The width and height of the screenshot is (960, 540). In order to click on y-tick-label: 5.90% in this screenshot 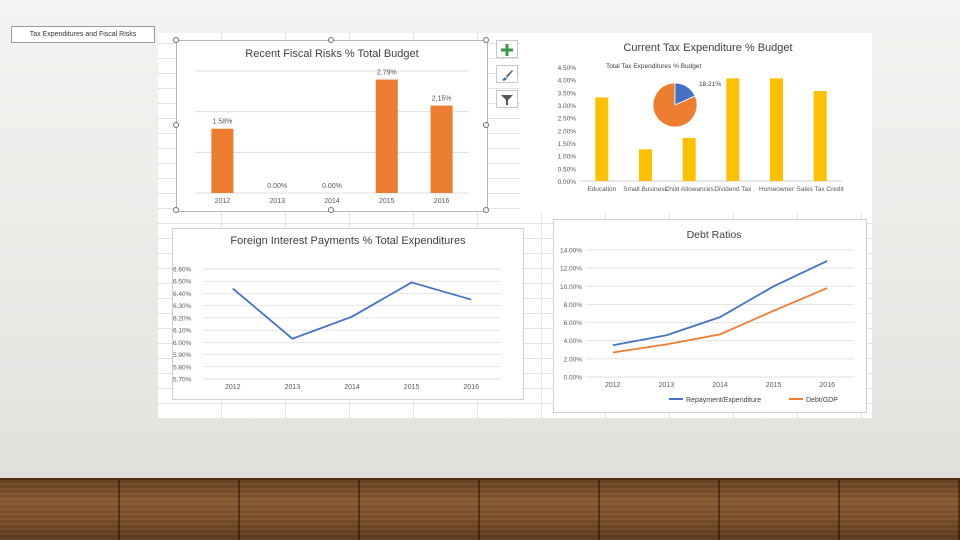, I will do `click(182, 355)`.